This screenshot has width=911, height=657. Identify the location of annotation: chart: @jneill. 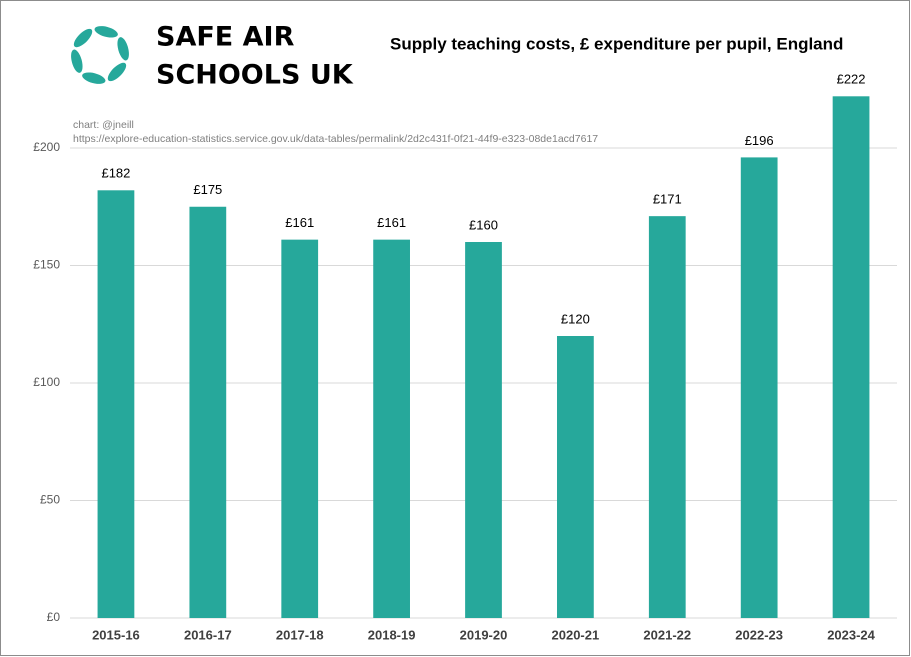
(103, 125).